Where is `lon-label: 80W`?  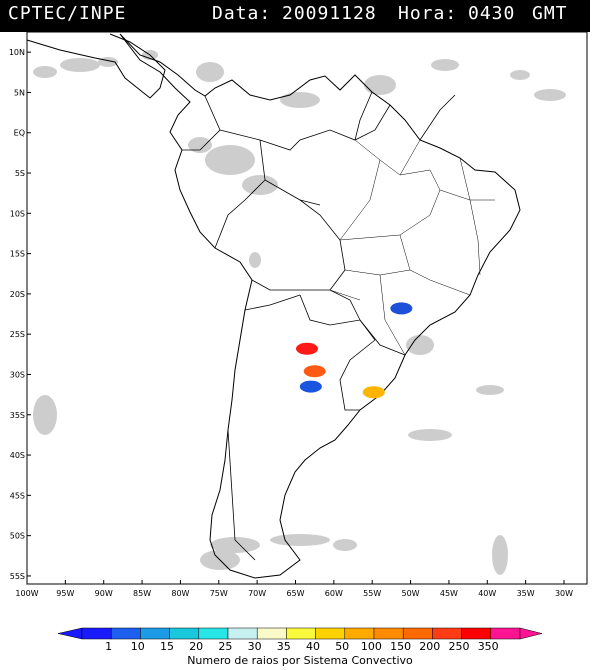
lon-label: 80W is located at coordinates (180, 593).